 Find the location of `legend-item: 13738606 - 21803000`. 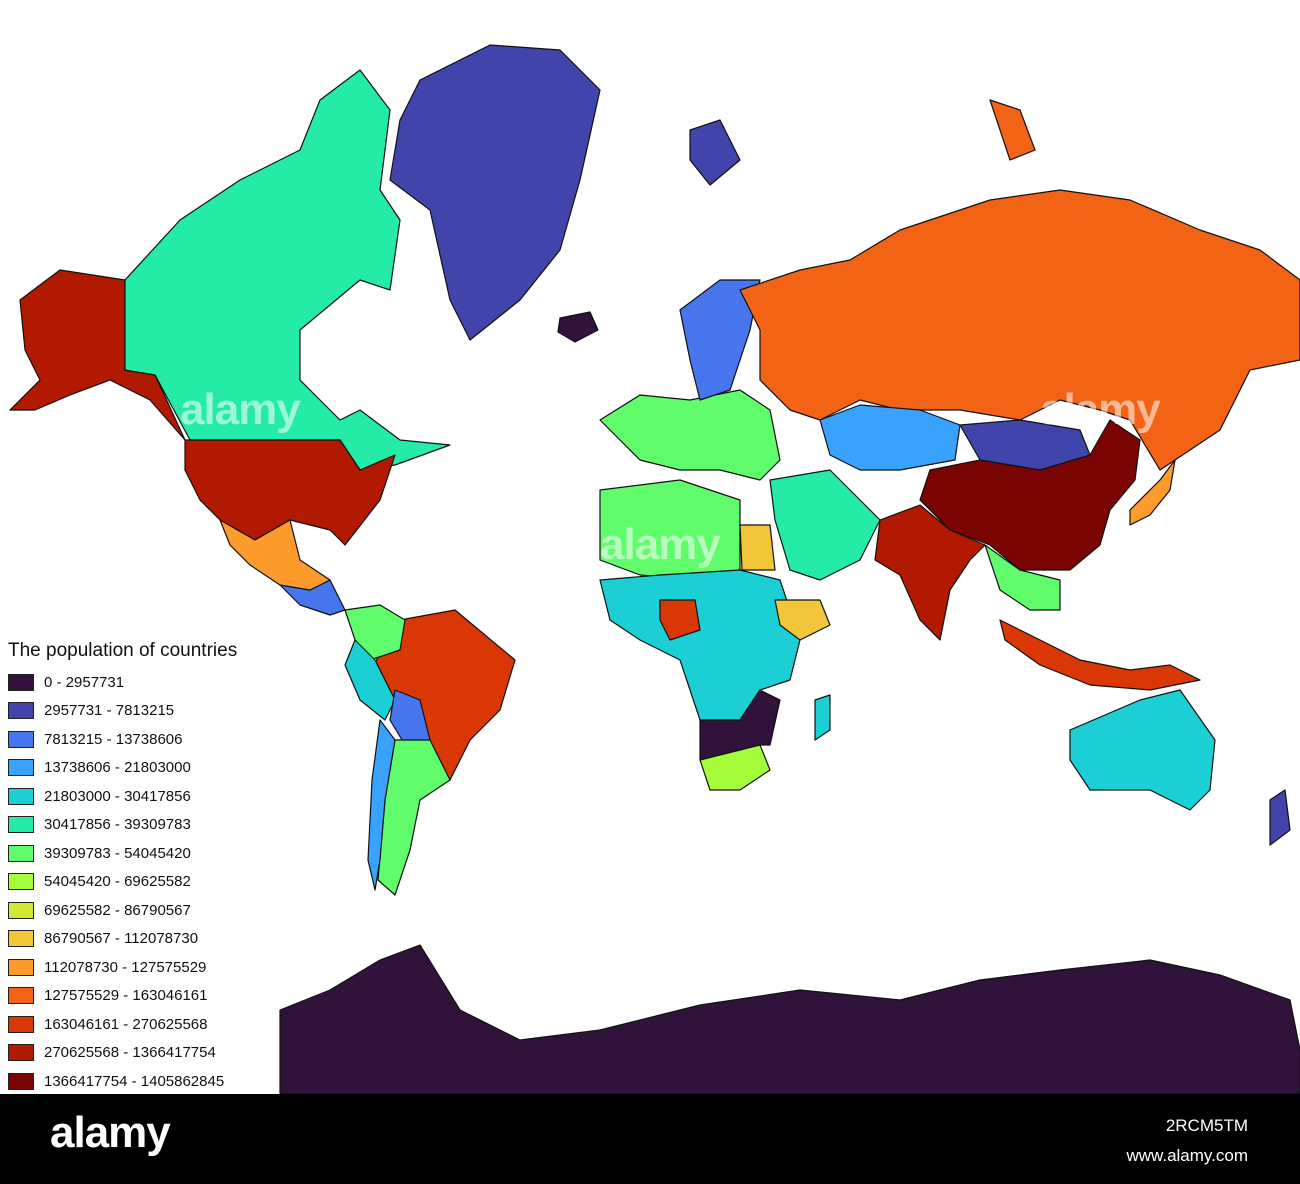

legend-item: 13738606 - 21803000 is located at coordinates (158, 768).